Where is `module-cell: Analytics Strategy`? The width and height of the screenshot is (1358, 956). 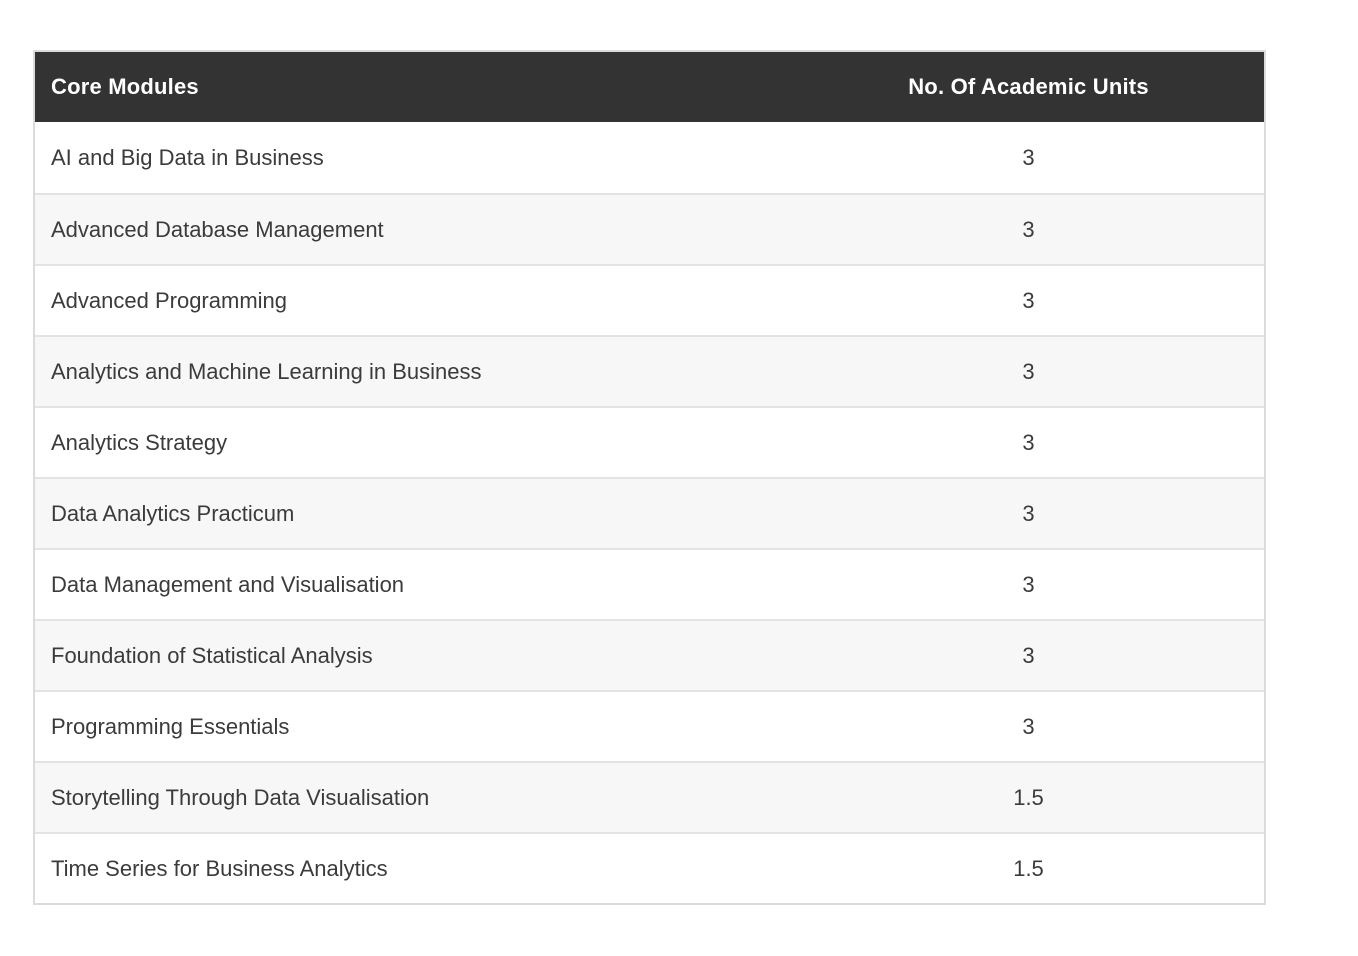 module-cell: Analytics Strategy is located at coordinates (414, 441).